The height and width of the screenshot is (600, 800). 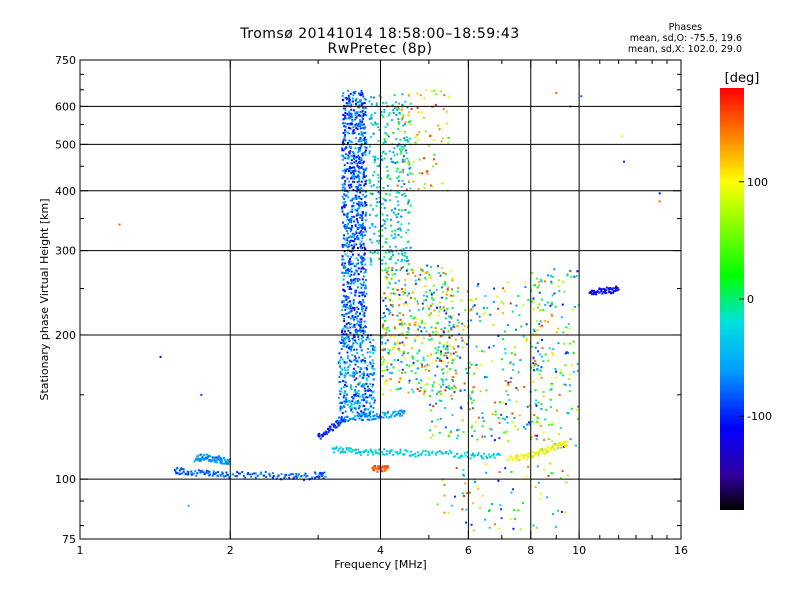 What do you see at coordinates (530, 550) in the screenshot?
I see `x-tick-label: 8` at bounding box center [530, 550].